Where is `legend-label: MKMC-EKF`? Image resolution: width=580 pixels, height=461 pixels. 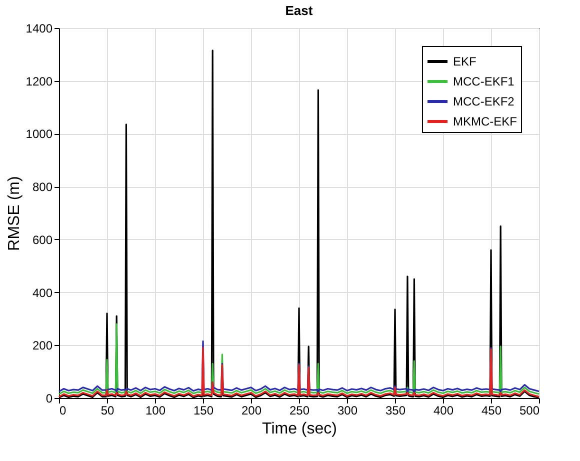 legend-label: MKMC-EKF is located at coordinates (485, 121).